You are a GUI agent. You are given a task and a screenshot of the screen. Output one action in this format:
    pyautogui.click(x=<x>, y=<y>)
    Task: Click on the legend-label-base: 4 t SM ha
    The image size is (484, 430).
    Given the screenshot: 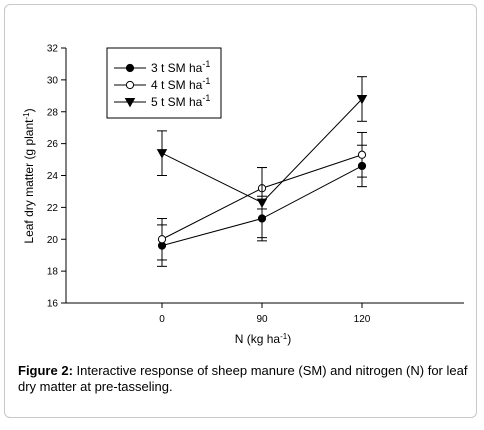 What is the action you would take?
    pyautogui.click(x=177, y=85)
    